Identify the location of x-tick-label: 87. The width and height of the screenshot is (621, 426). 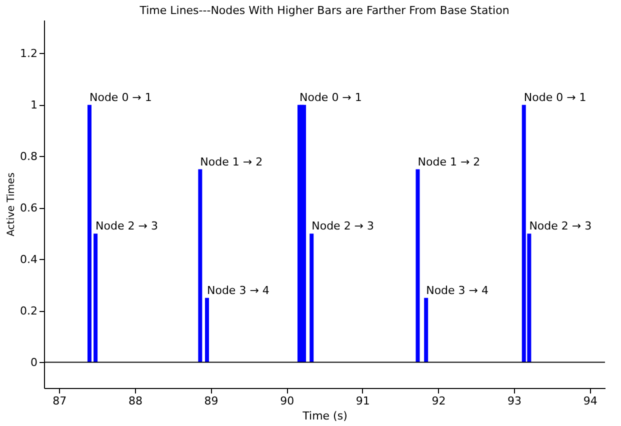
(59, 401).